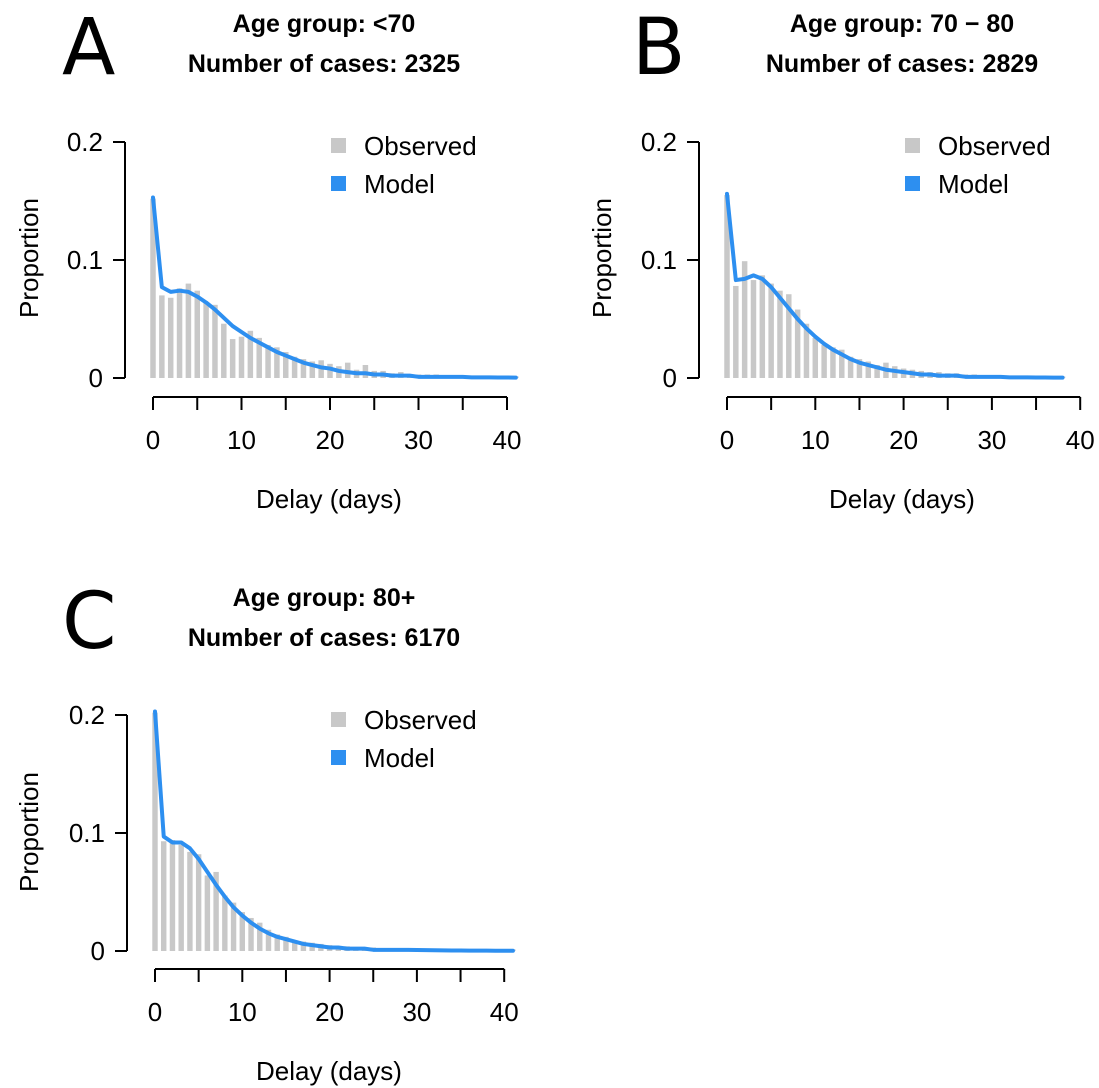 This screenshot has height=1088, width=1099. I want to click on panel-b-x-tick-label-40: 40, so click(1080, 440).